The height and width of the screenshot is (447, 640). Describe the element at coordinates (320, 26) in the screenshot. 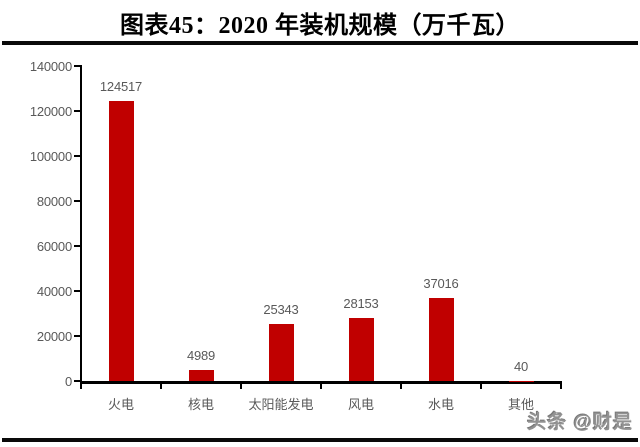

I see `chart-title: 图表45：2020 年装机规模（万千瓦）` at that location.